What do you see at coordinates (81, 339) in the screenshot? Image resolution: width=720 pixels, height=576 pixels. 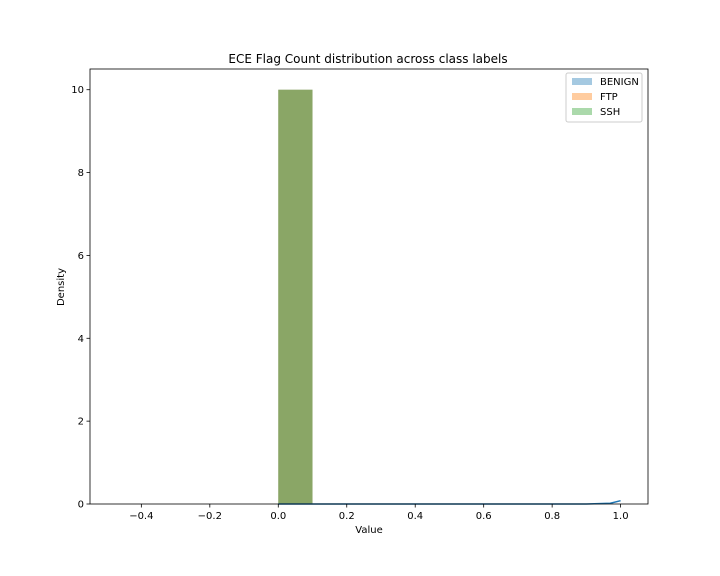 I see `y-tick-label: 4` at bounding box center [81, 339].